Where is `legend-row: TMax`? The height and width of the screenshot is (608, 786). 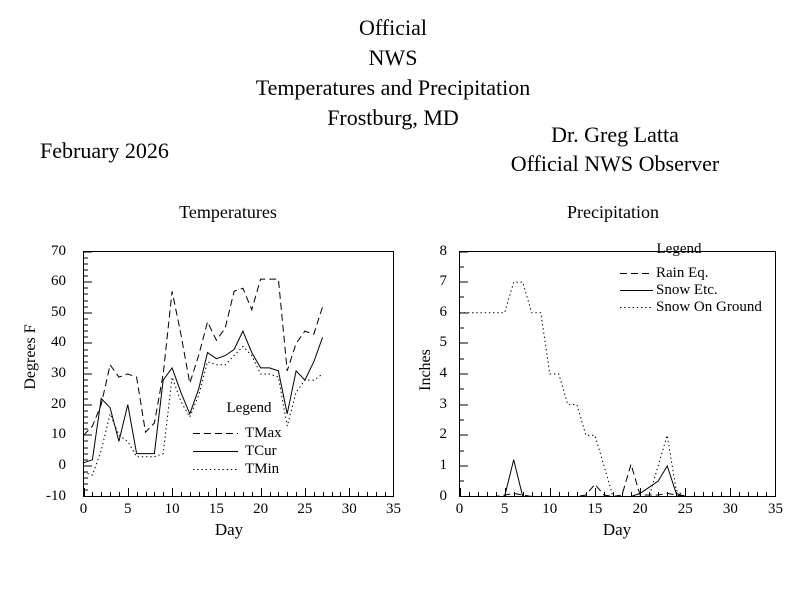
legend-row: TMax is located at coordinates (249, 433).